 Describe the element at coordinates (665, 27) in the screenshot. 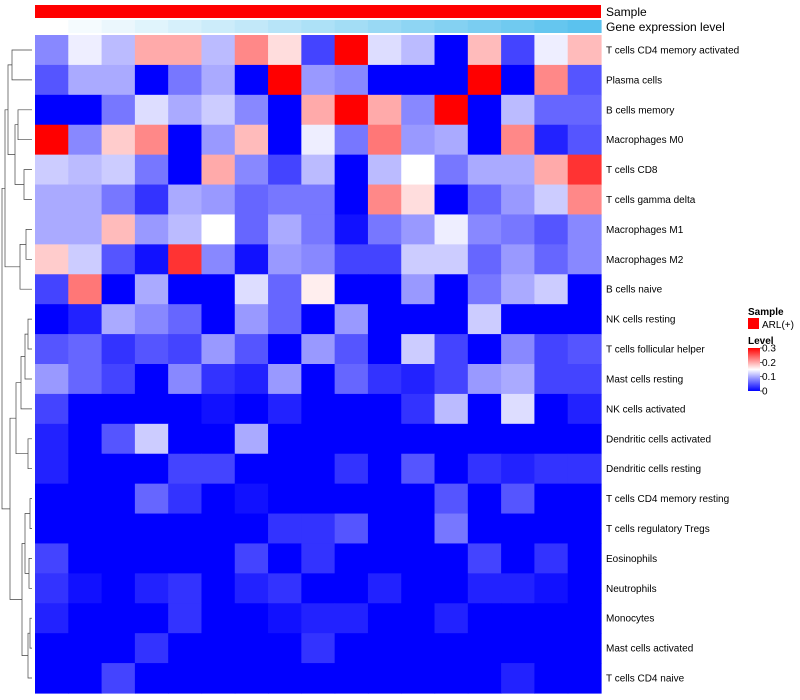

I see `annotation-track-label: Gene expression level` at that location.